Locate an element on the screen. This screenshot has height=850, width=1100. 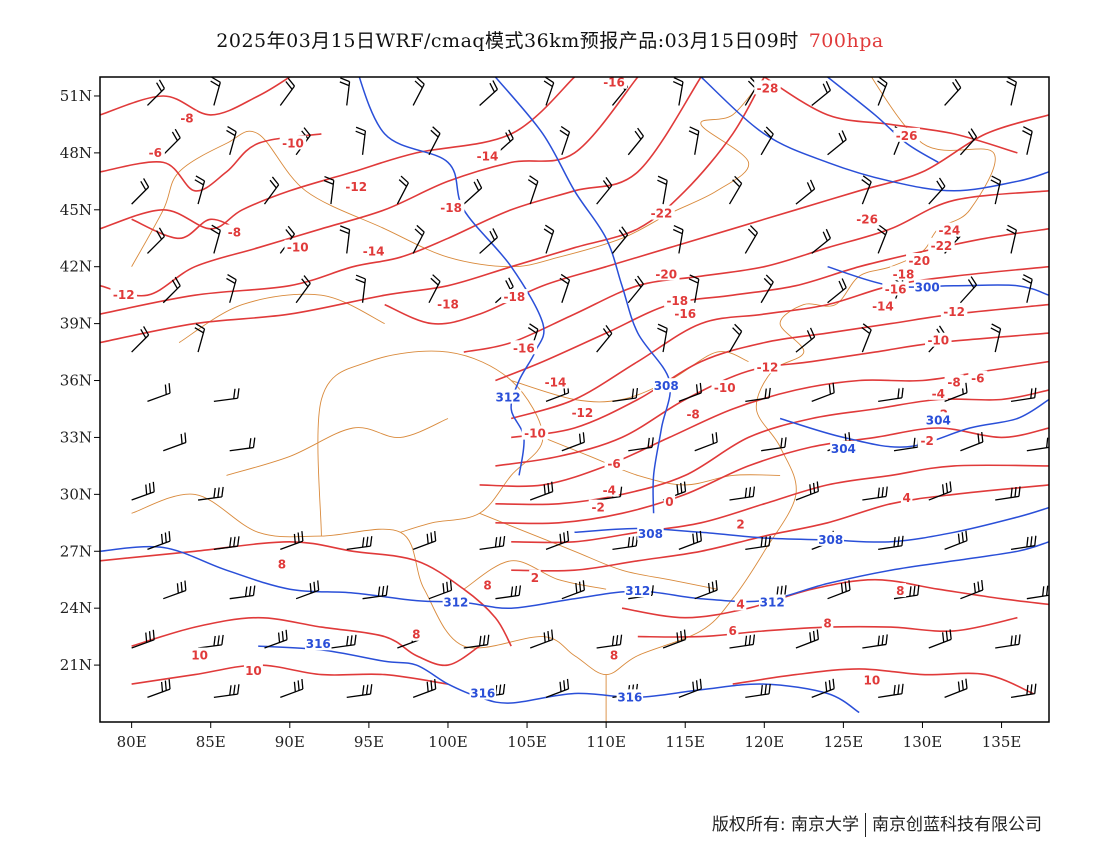
temperature-label: -22 is located at coordinates (942, 246).